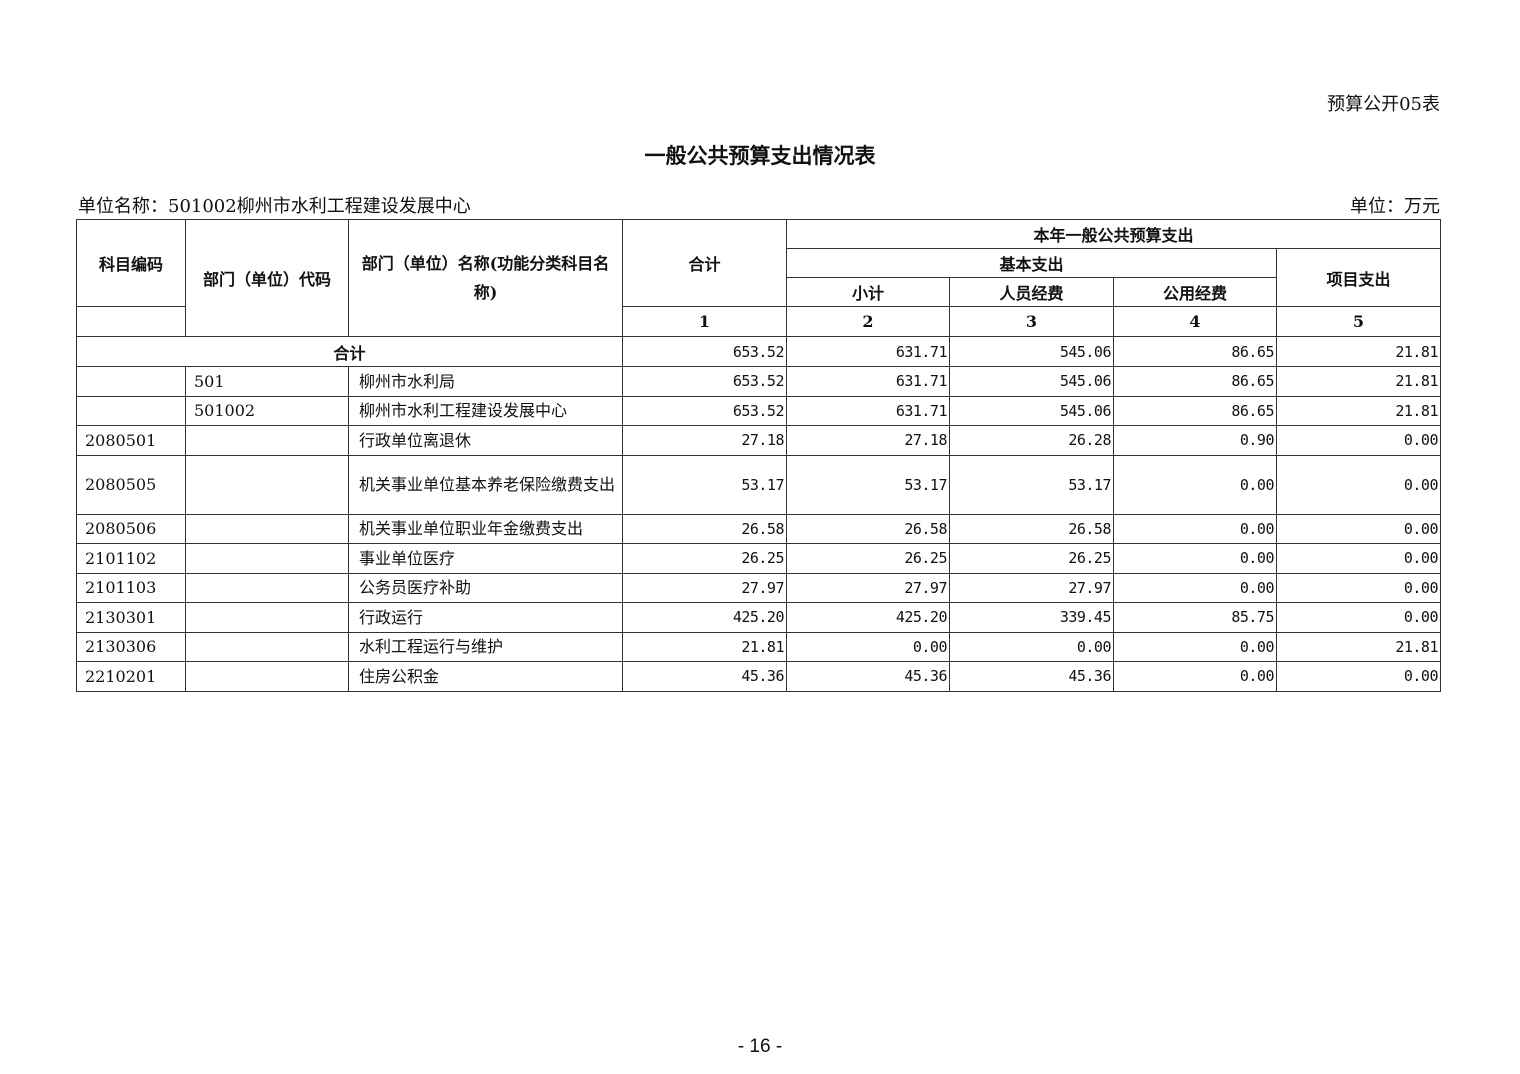 This screenshot has height=1074, width=1520. Describe the element at coordinates (485, 440) in the screenshot. I see `item-name: 行政单位离退休` at that location.